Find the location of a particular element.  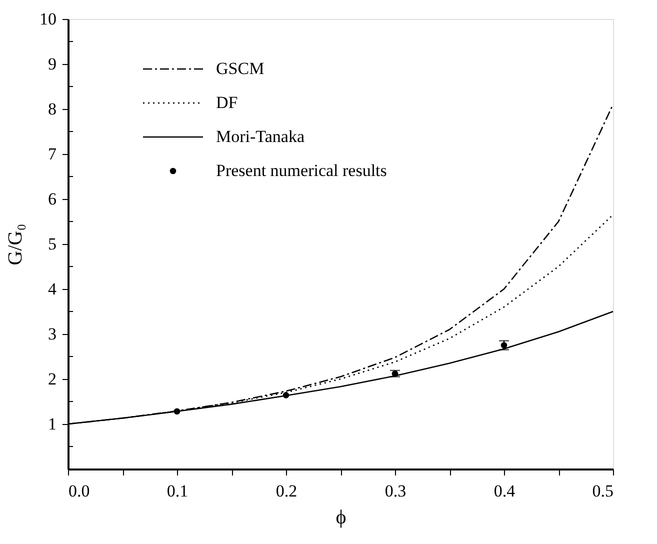

y-tick-label: 5 is located at coordinates (52, 244).